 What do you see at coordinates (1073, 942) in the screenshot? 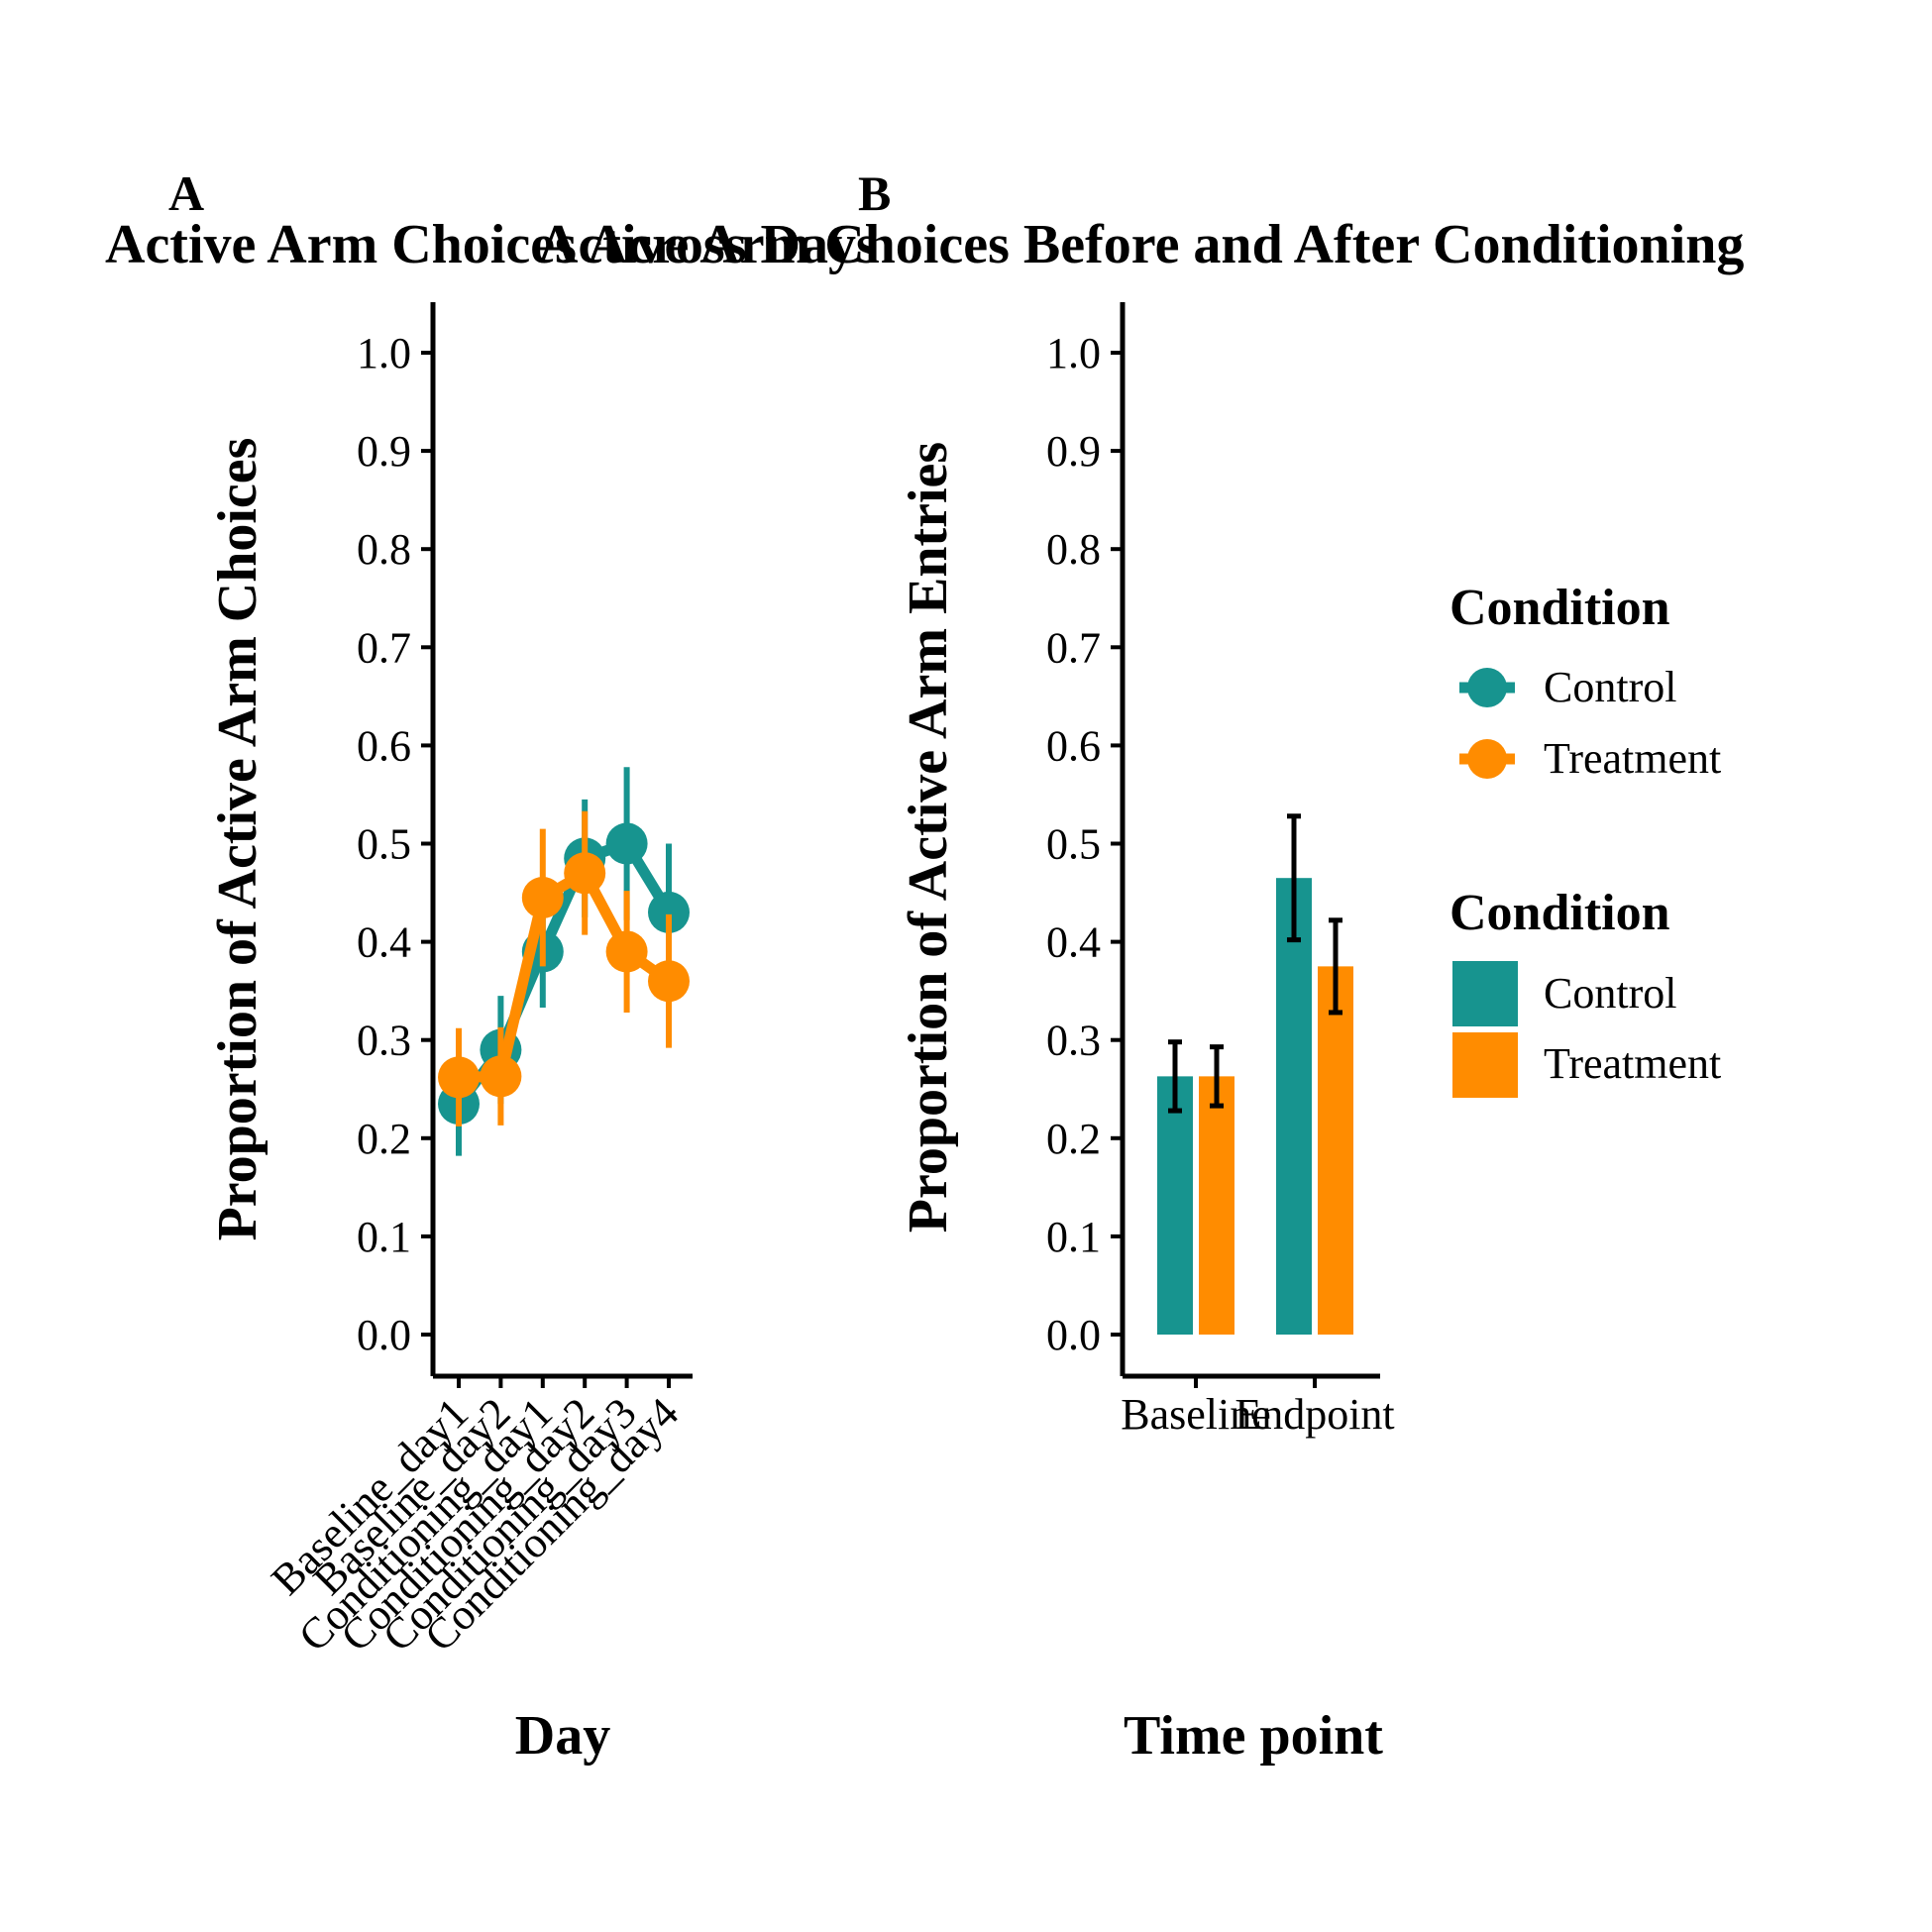
I see `panel-b-ytick-label: 0.4` at bounding box center [1073, 942].